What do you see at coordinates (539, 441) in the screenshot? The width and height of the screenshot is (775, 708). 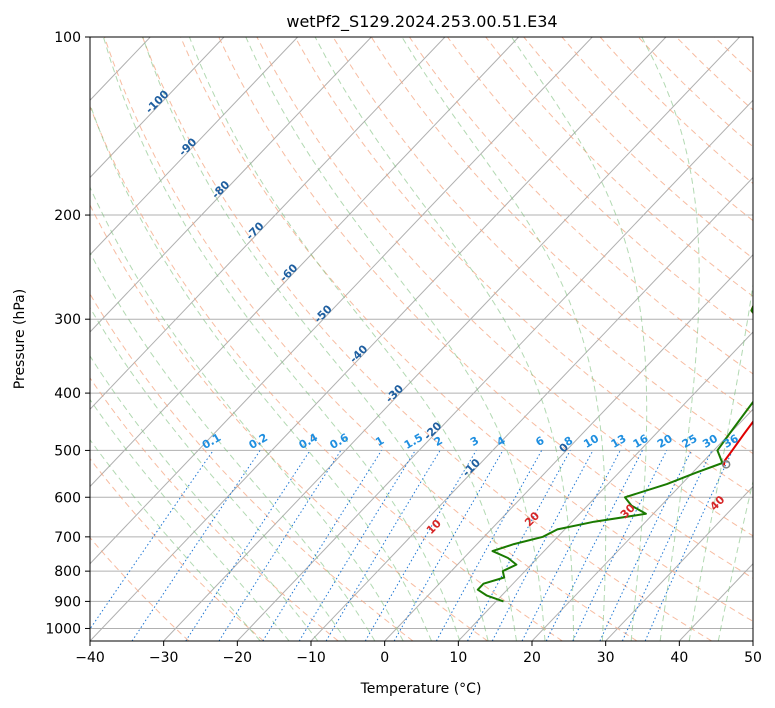 I see `mixing-ratio-label: 6` at bounding box center [539, 441].